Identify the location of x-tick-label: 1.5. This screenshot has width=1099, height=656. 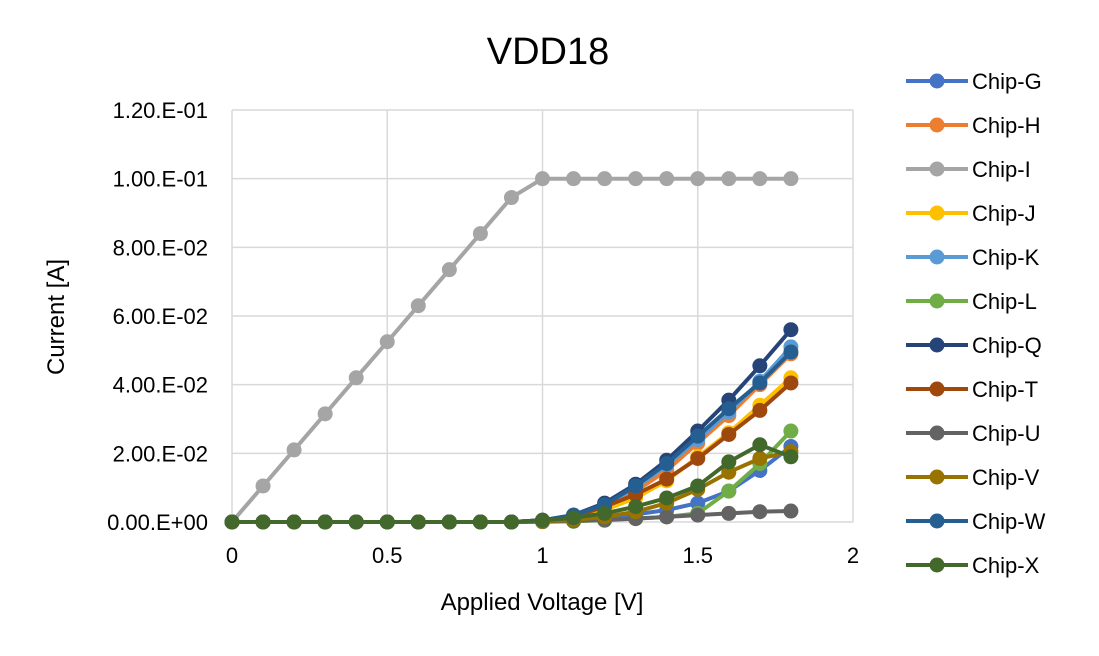
(697, 555).